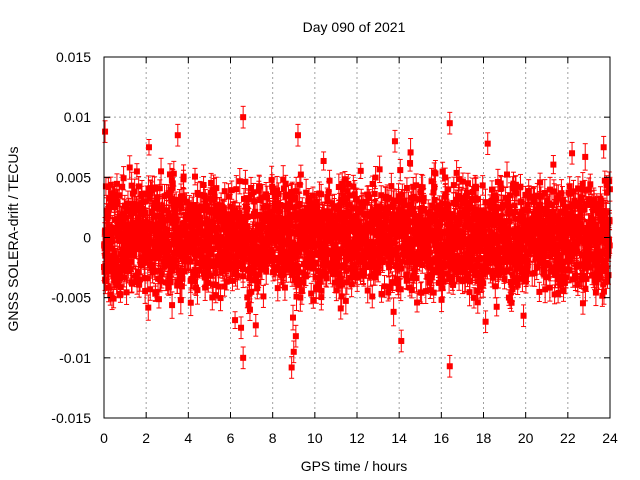 This screenshot has height=480, width=640. I want to click on y-tick-label: -0.005, so click(71, 298).